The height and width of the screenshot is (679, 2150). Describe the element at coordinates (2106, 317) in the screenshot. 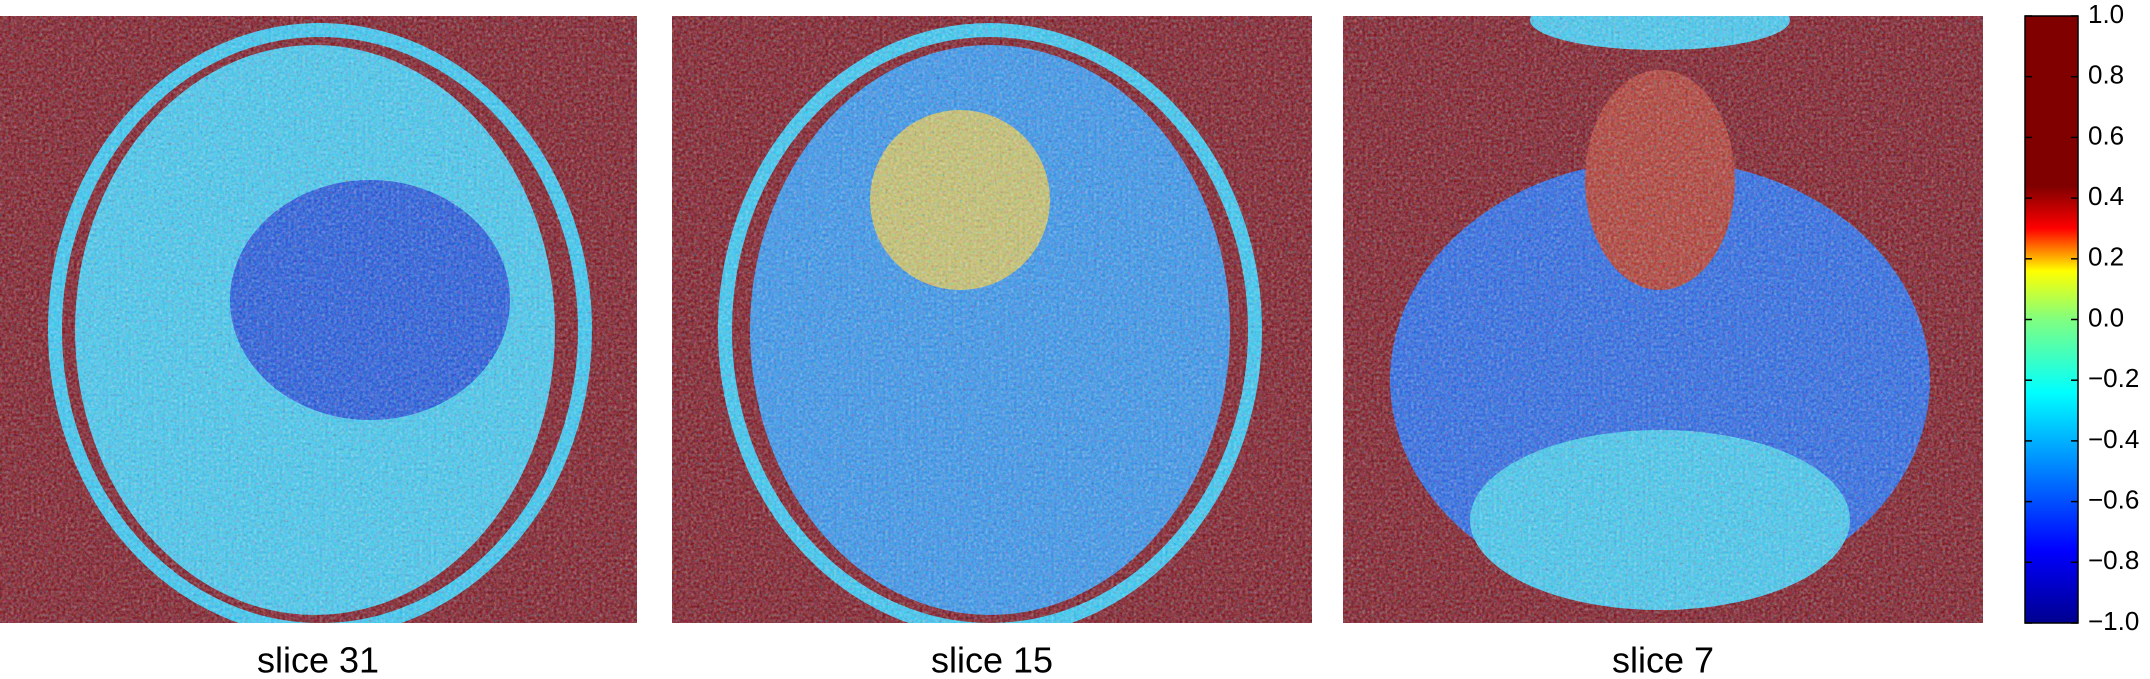

I see `tick-label: 0.0` at that location.